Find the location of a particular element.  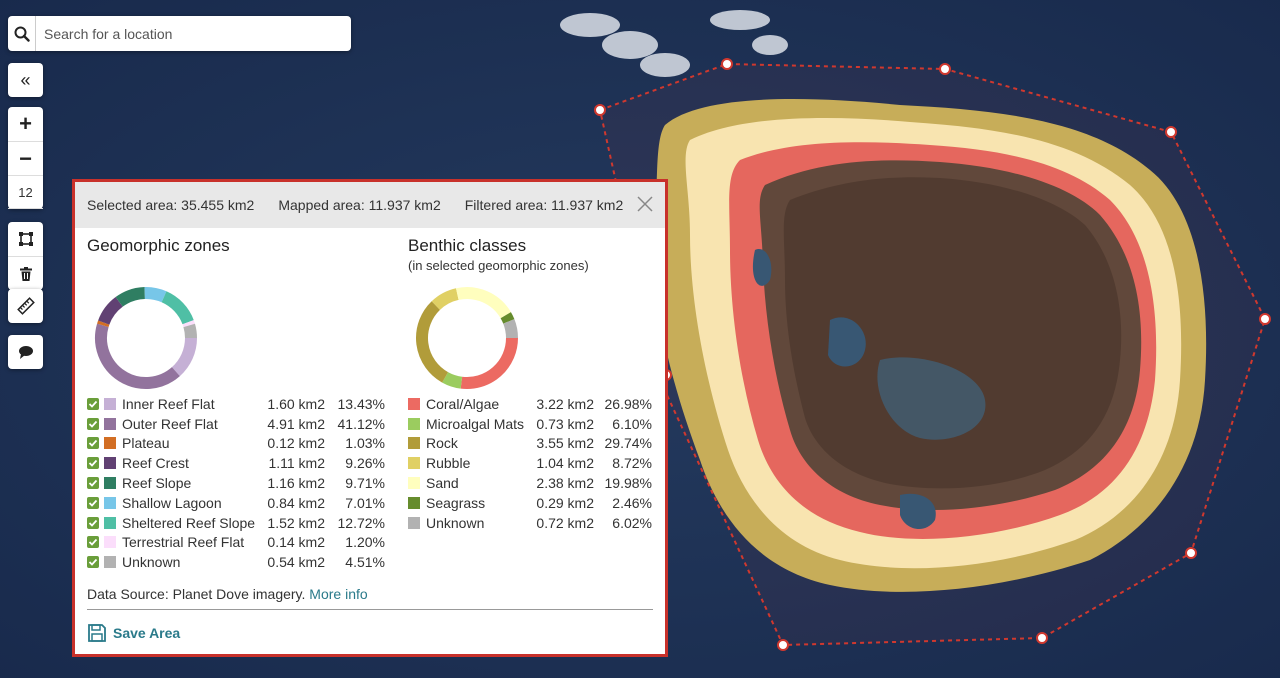

legend-name: Rock is located at coordinates (442, 443).